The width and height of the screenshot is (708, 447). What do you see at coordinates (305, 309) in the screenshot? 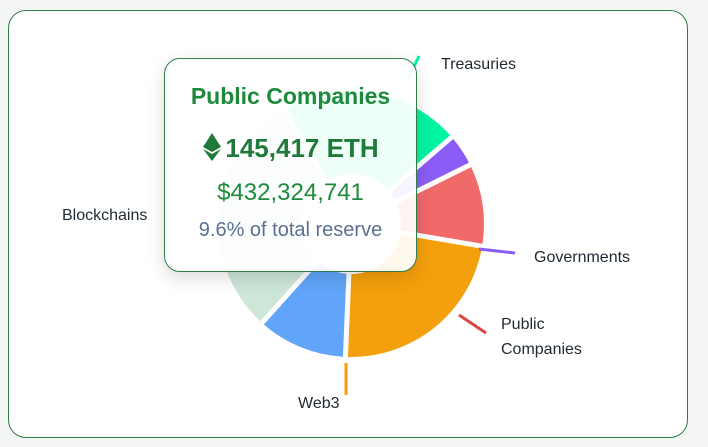
I see `slice-blockchains` at bounding box center [305, 309].